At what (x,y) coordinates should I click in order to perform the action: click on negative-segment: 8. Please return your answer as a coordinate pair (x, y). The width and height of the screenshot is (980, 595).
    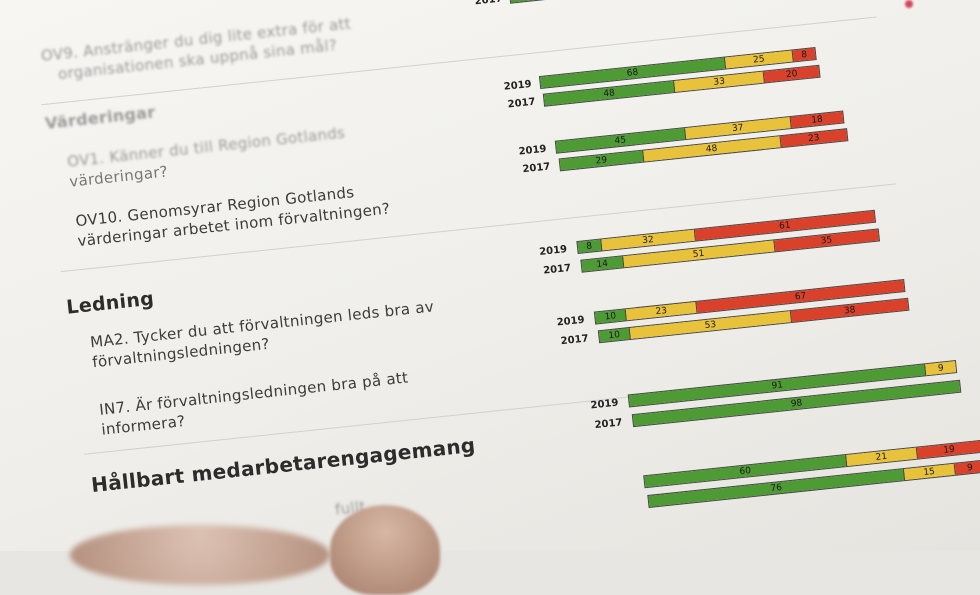
    Looking at the image, I should click on (804, 55).